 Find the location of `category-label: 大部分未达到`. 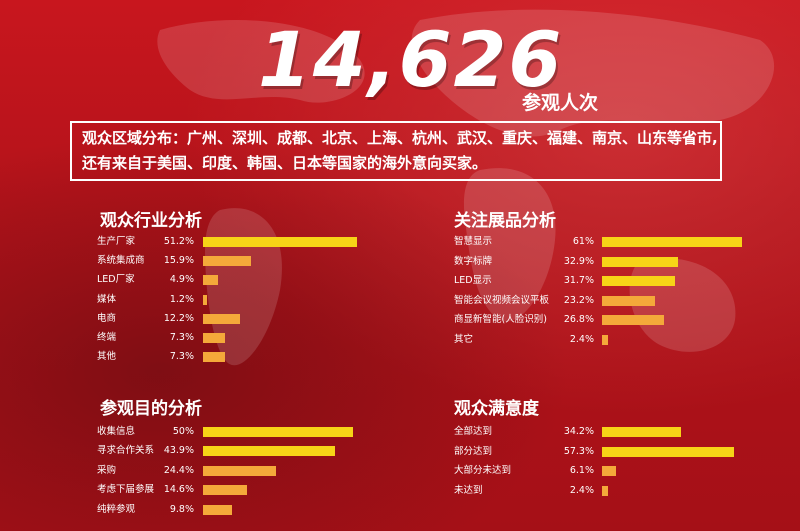

category-label: 大部分未达到 is located at coordinates (483, 471).